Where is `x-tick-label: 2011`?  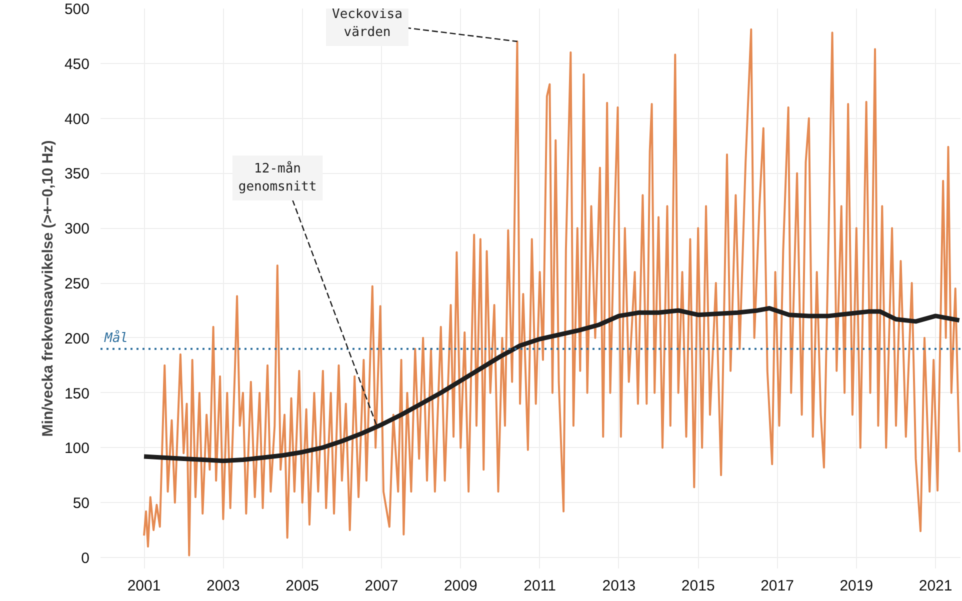 x-tick-label: 2011 is located at coordinates (540, 586).